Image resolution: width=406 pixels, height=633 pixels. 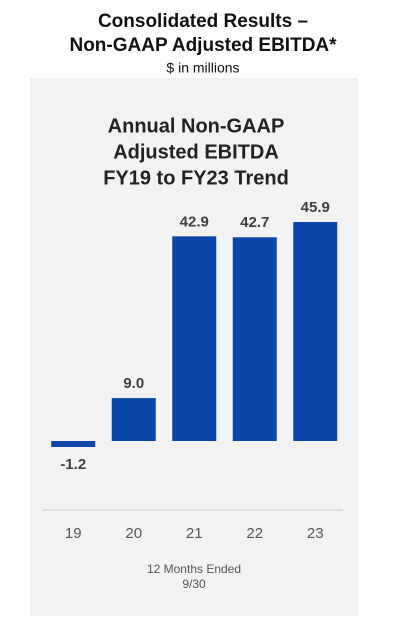 I want to click on value-label: 45.9, so click(x=315, y=207).